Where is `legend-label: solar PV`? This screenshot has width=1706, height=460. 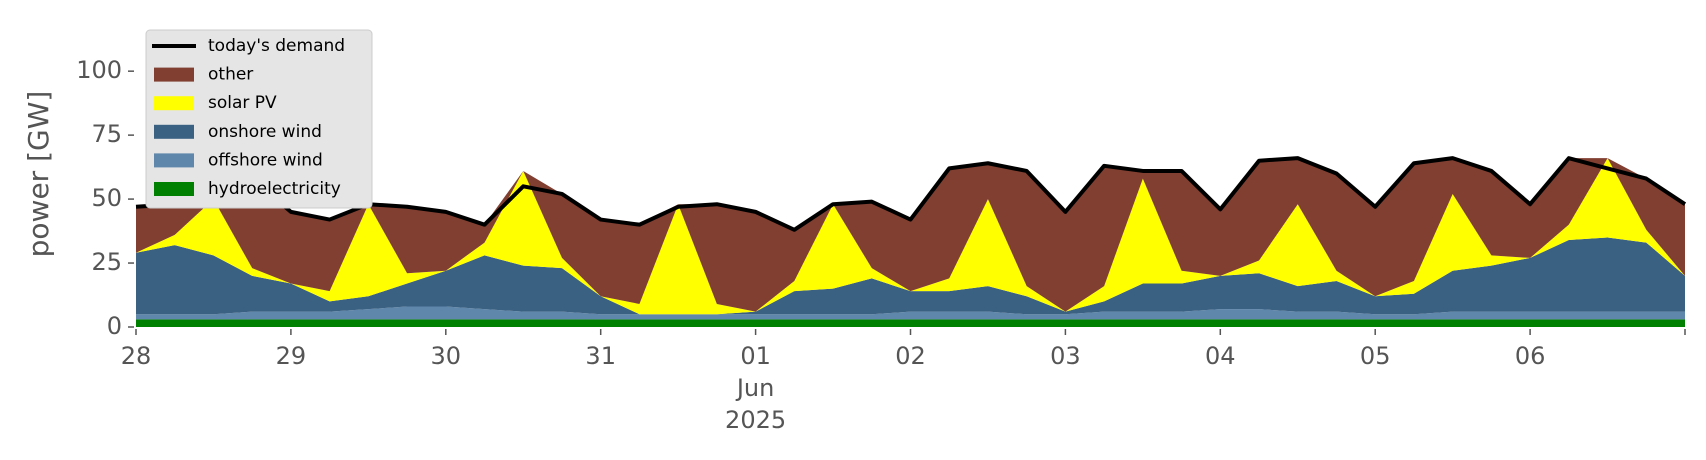 legend-label: solar PV is located at coordinates (242, 103).